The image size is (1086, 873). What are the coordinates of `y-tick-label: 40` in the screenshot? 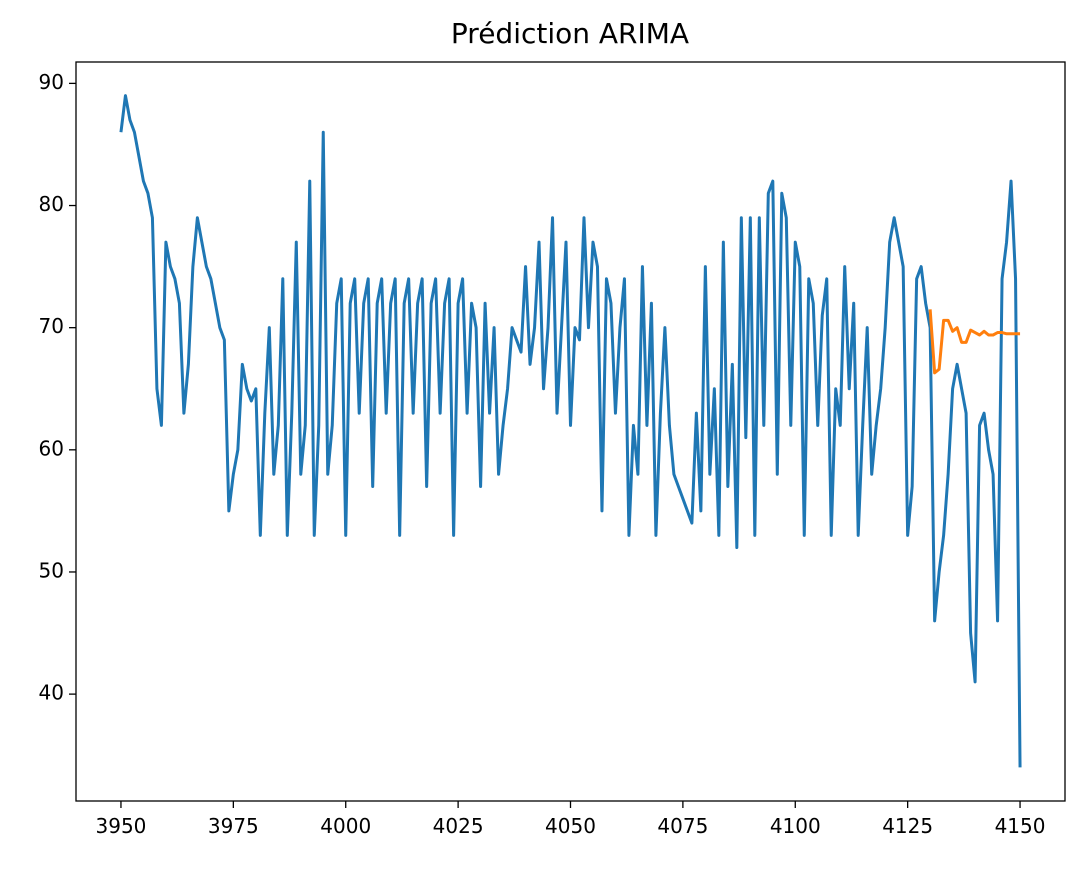 It's located at (51, 693).